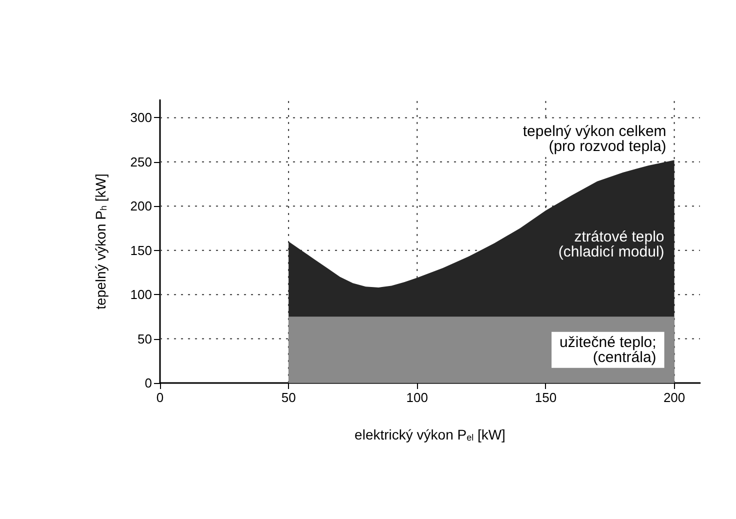  Describe the element at coordinates (141, 206) in the screenshot. I see `y-tick-label: 200` at that location.